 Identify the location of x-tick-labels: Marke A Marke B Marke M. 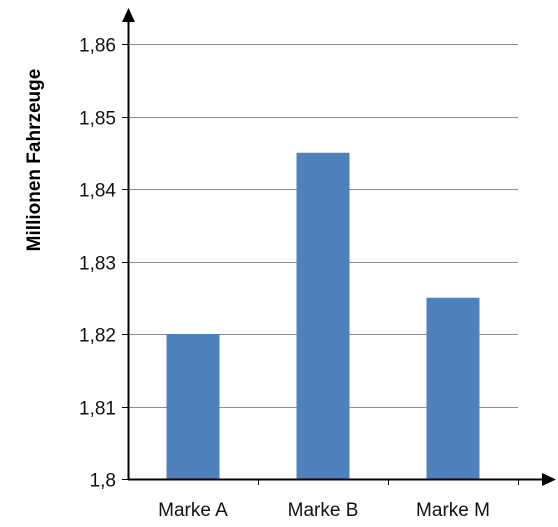
(324, 510).